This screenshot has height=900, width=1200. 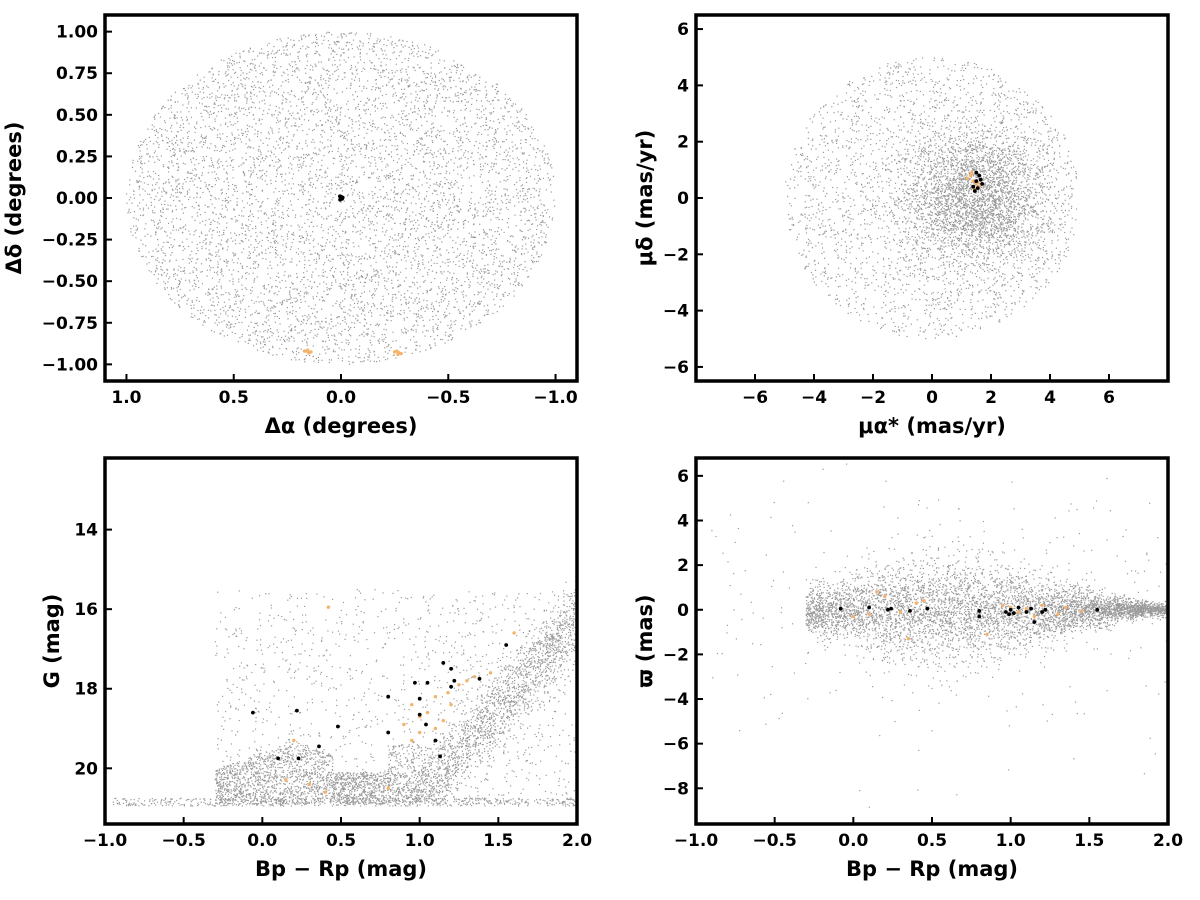 What do you see at coordinates (814, 398) in the screenshot?
I see `x-tick-label: −4` at bounding box center [814, 398].